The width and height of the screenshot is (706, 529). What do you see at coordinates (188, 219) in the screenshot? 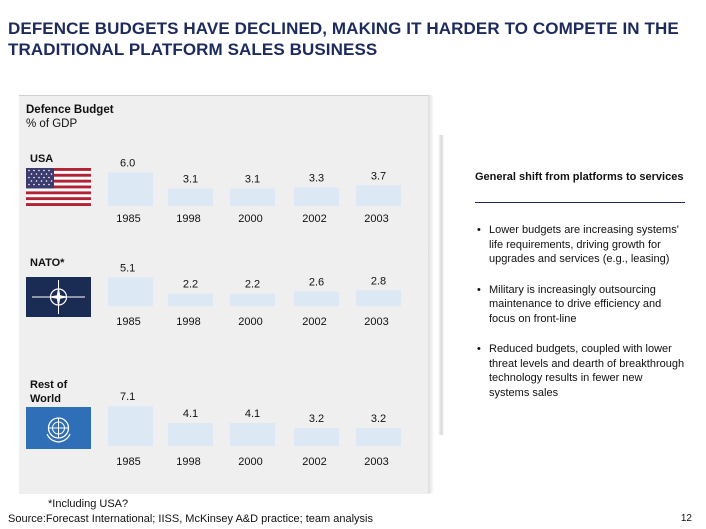
I see `year-label-usa-1998: 1998` at bounding box center [188, 219].